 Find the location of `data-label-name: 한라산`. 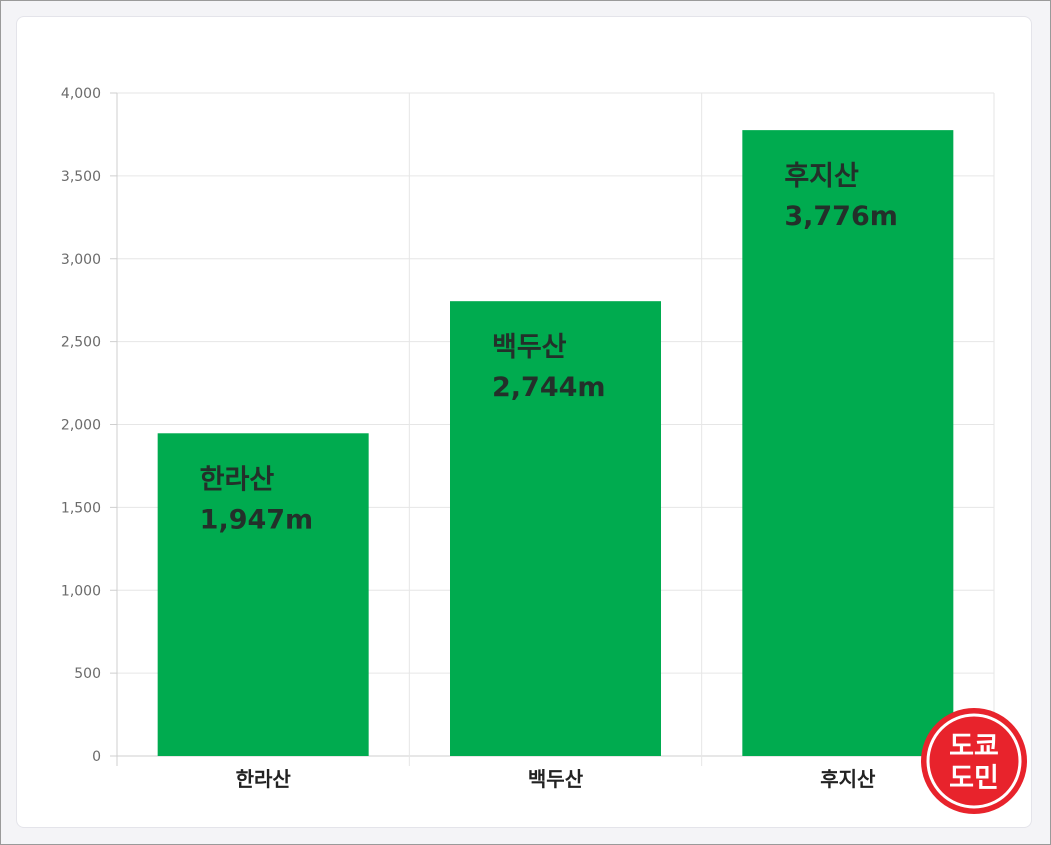

data-label-name: 한라산 is located at coordinates (237, 479).